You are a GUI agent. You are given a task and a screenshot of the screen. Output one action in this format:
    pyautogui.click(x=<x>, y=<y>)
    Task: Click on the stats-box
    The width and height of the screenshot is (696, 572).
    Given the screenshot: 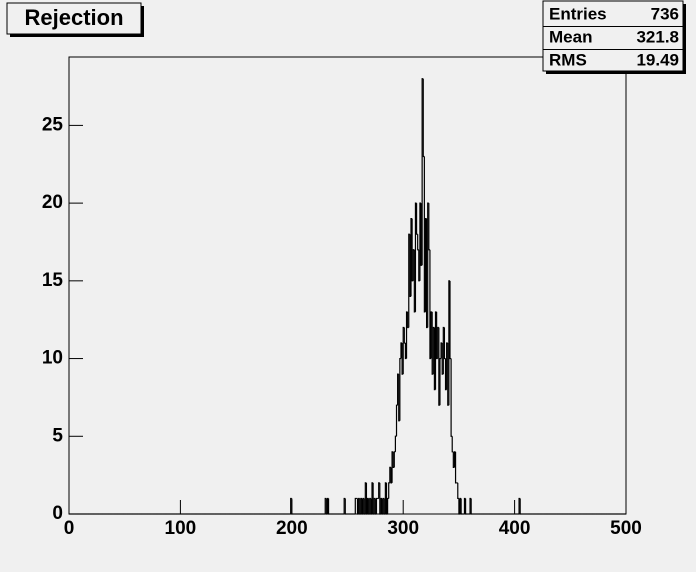 What is the action you would take?
    pyautogui.click(x=613, y=36)
    